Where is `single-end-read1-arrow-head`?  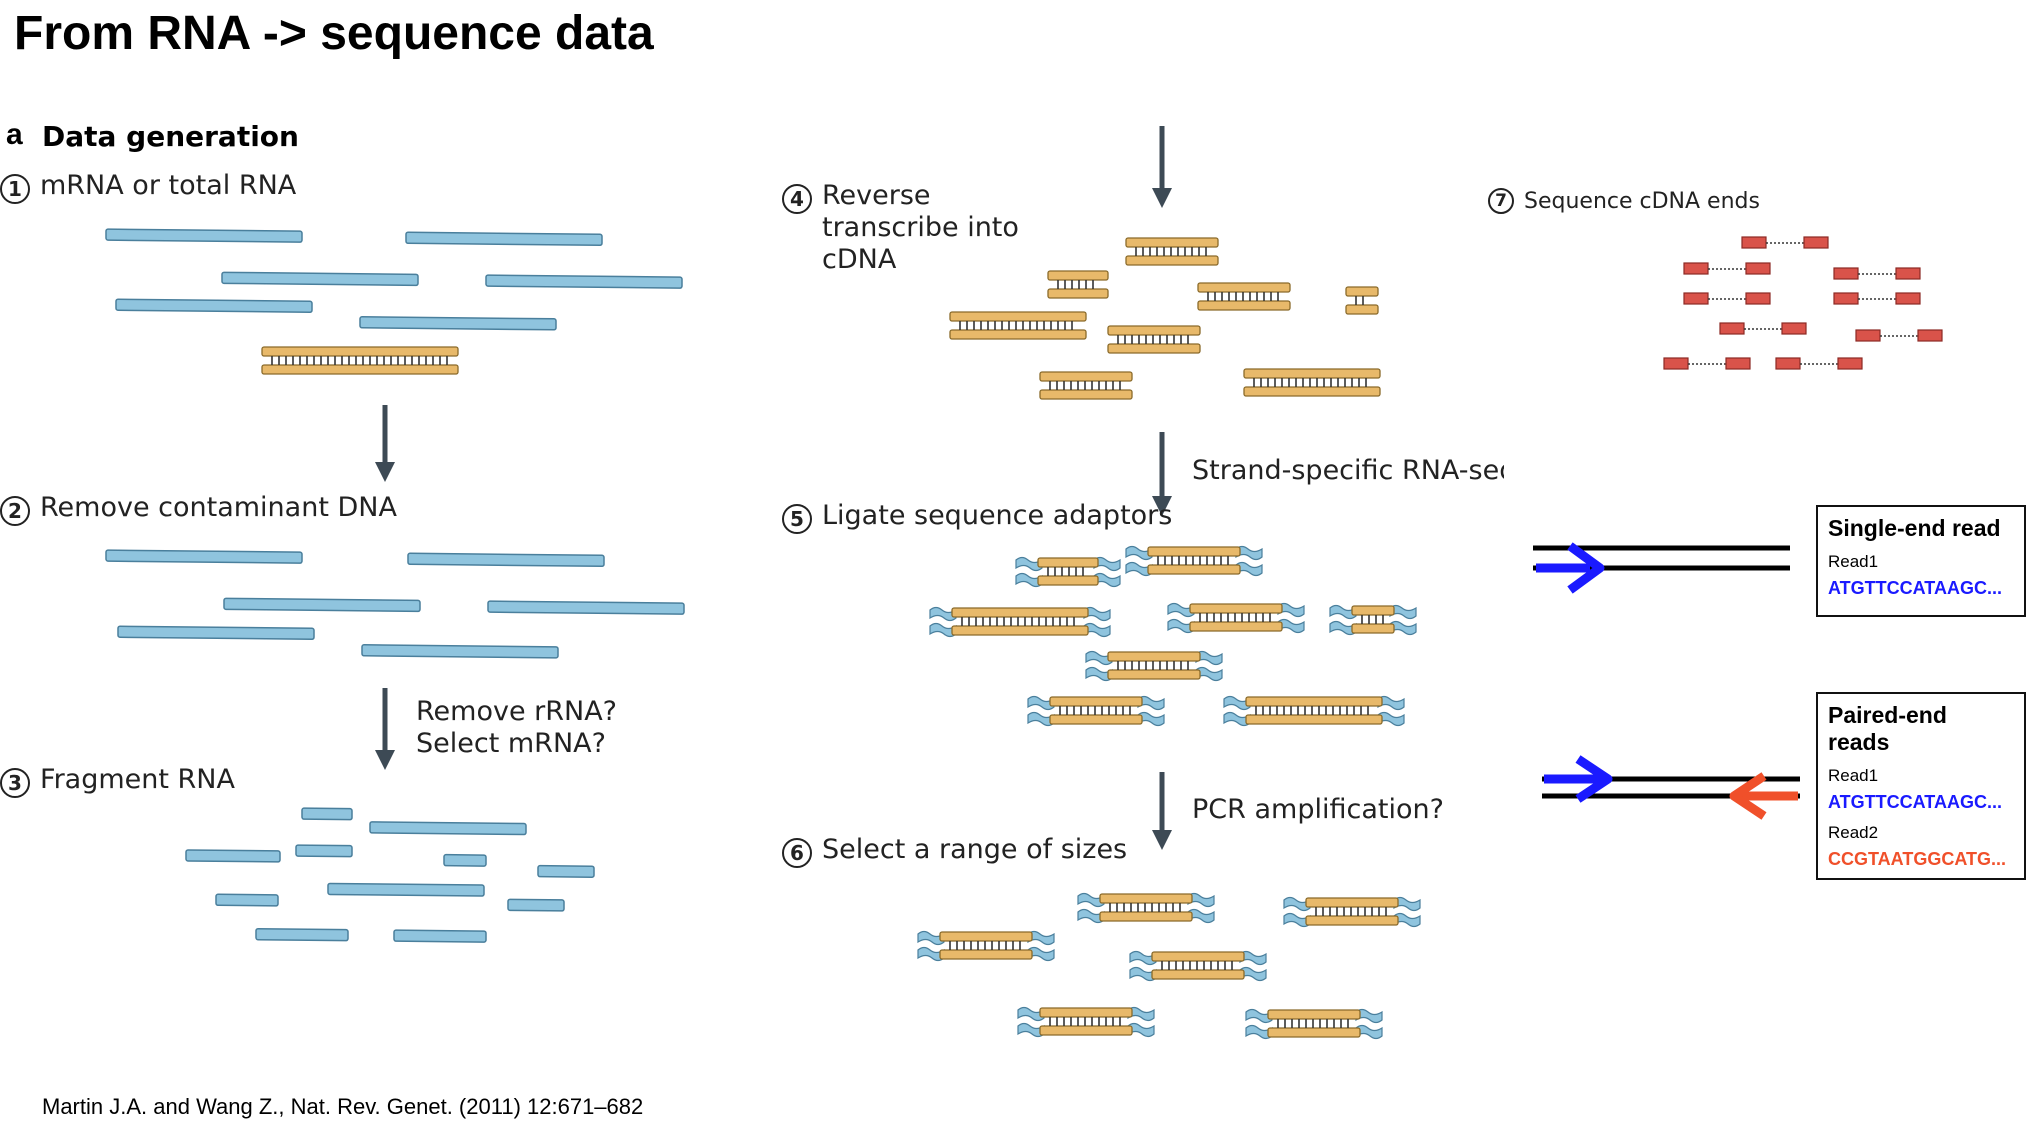 single-end-read1-arrow-head is located at coordinates (1586, 568).